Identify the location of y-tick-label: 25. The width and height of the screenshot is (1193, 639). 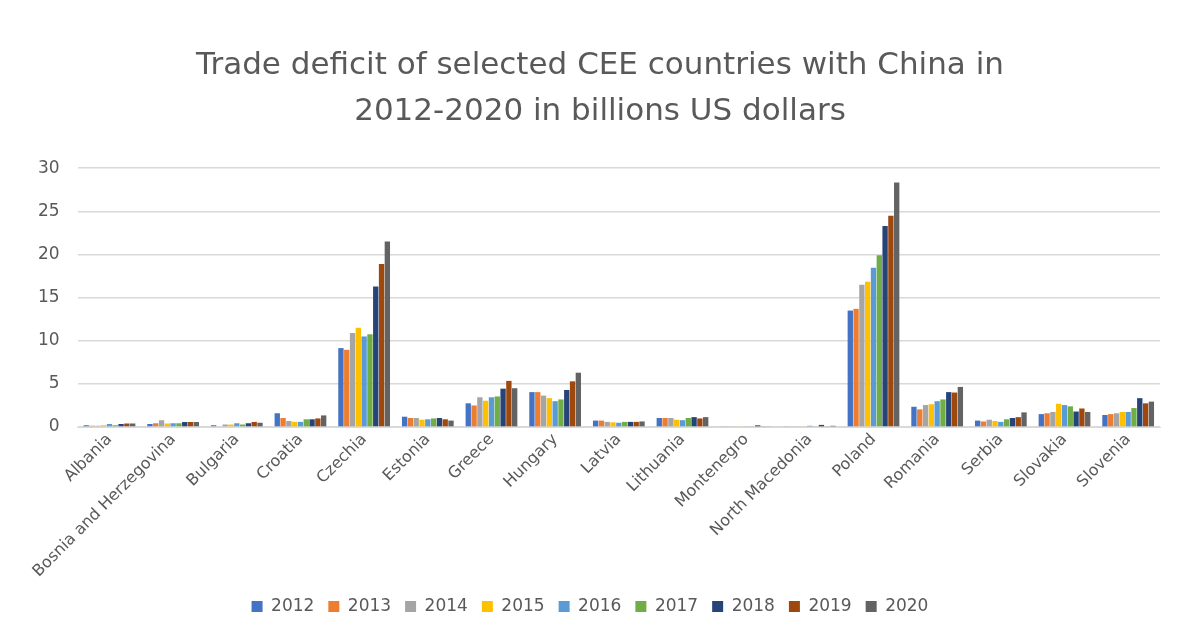
(48, 209).